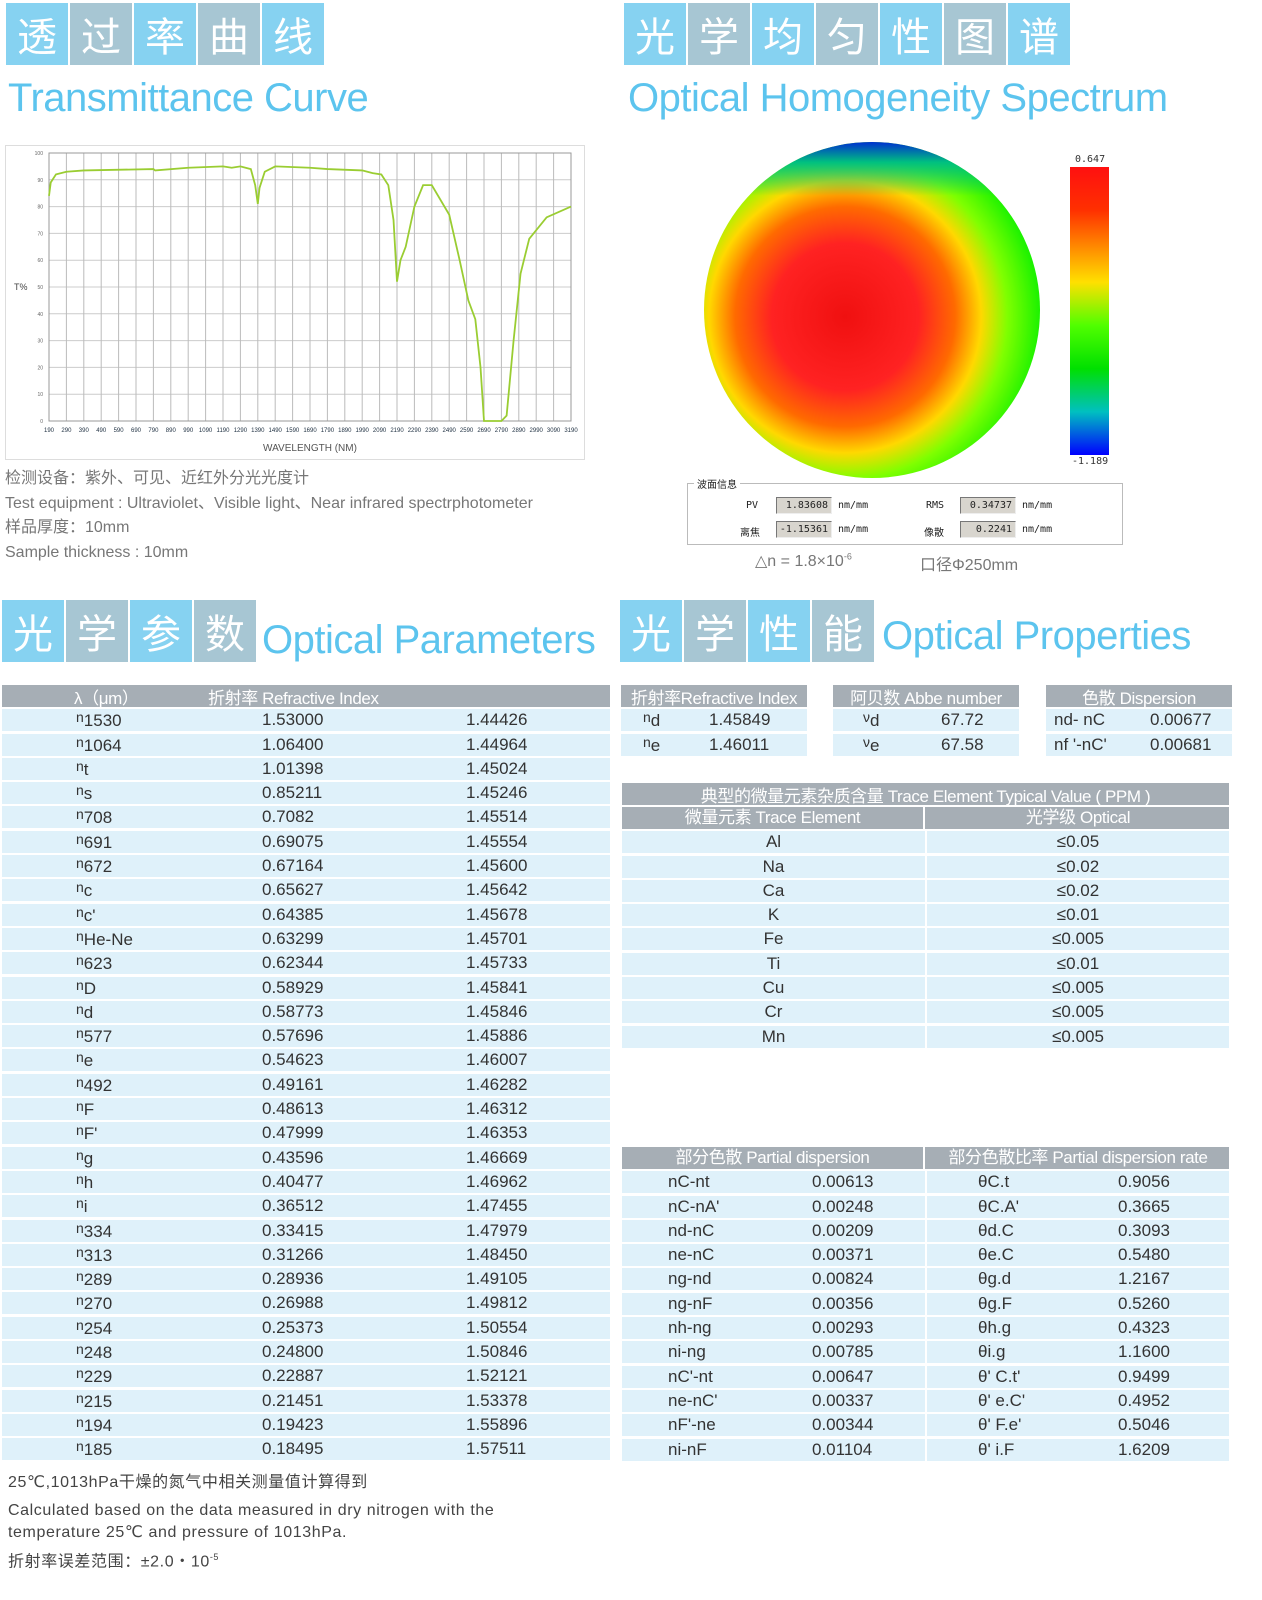 The image size is (1262, 1600). What do you see at coordinates (293, 1376) in the screenshot?
I see `wavelength-value: 0.22887` at bounding box center [293, 1376].